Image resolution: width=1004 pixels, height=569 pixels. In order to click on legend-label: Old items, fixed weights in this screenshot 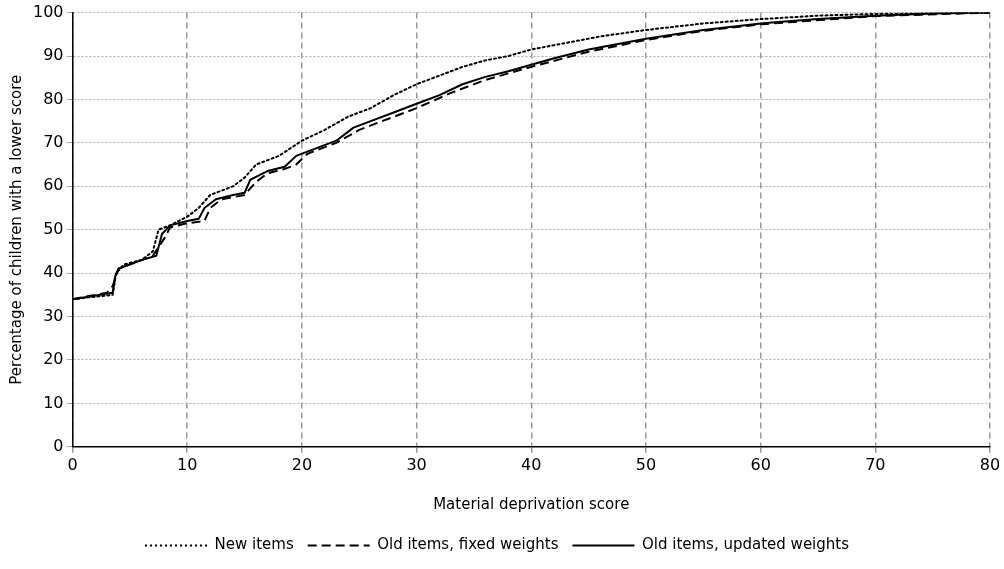, I will do `click(468, 544)`.